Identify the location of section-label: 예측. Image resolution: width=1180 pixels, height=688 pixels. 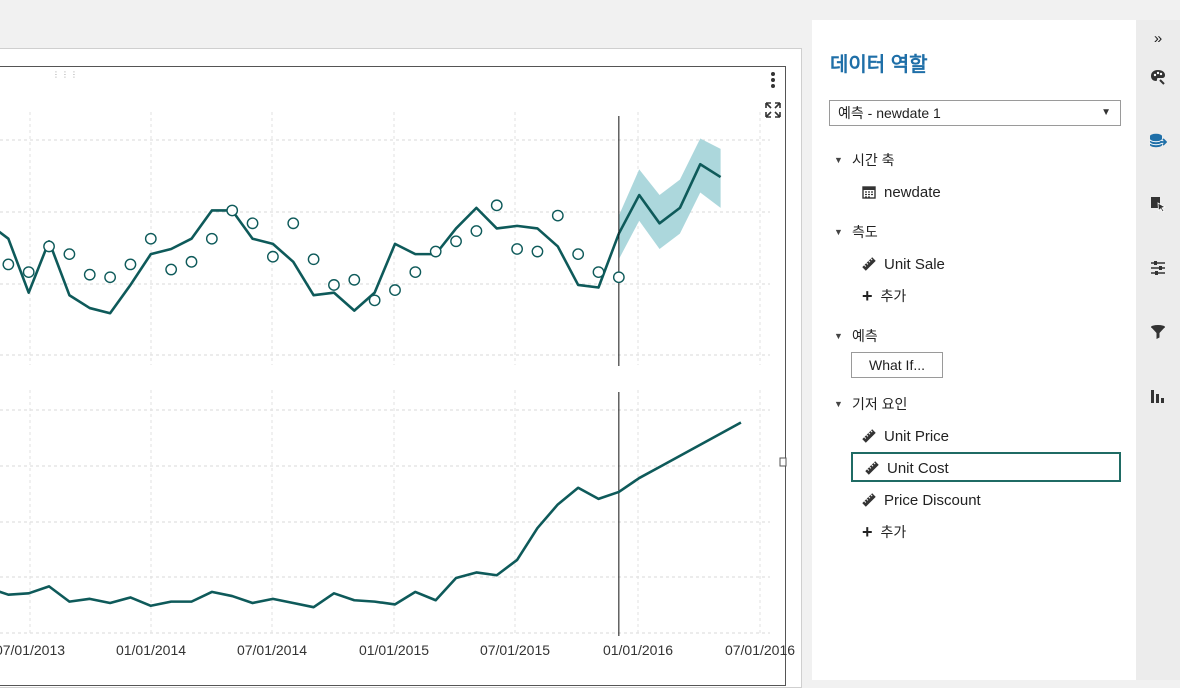
(865, 336).